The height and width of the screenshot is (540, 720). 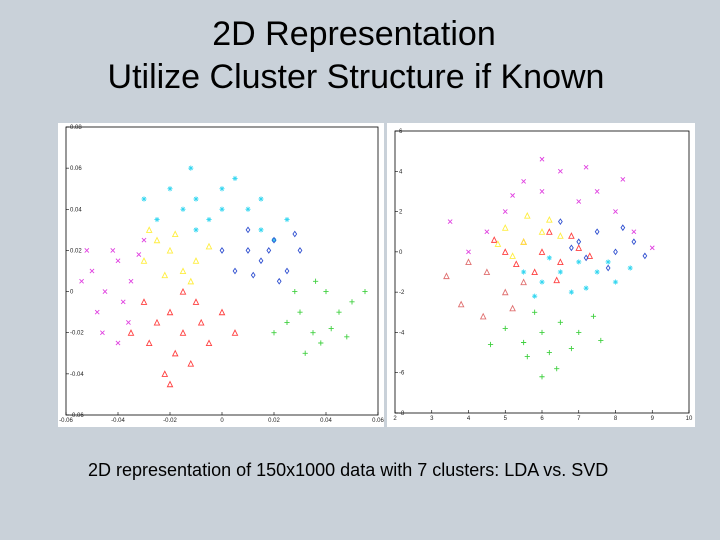 I want to click on y-tick-label: 0, so click(x=72, y=293).